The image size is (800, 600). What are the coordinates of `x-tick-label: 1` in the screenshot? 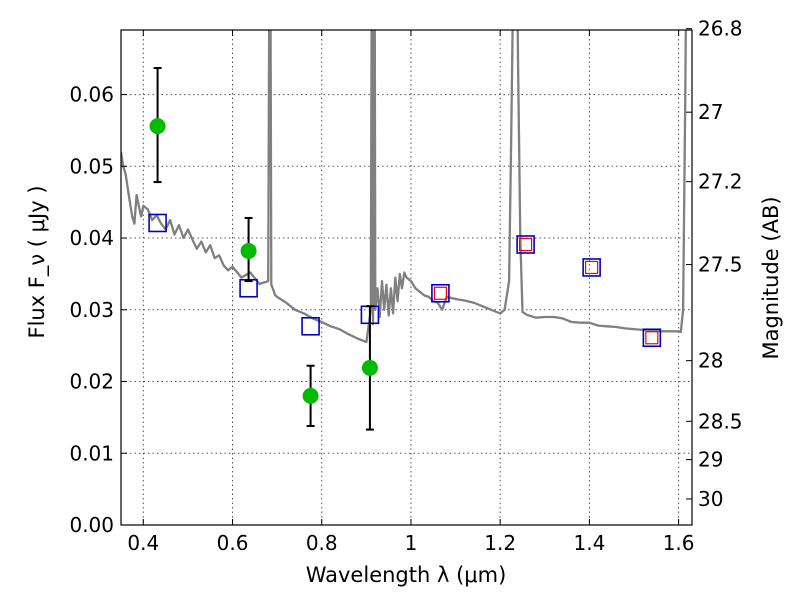 It's located at (411, 543).